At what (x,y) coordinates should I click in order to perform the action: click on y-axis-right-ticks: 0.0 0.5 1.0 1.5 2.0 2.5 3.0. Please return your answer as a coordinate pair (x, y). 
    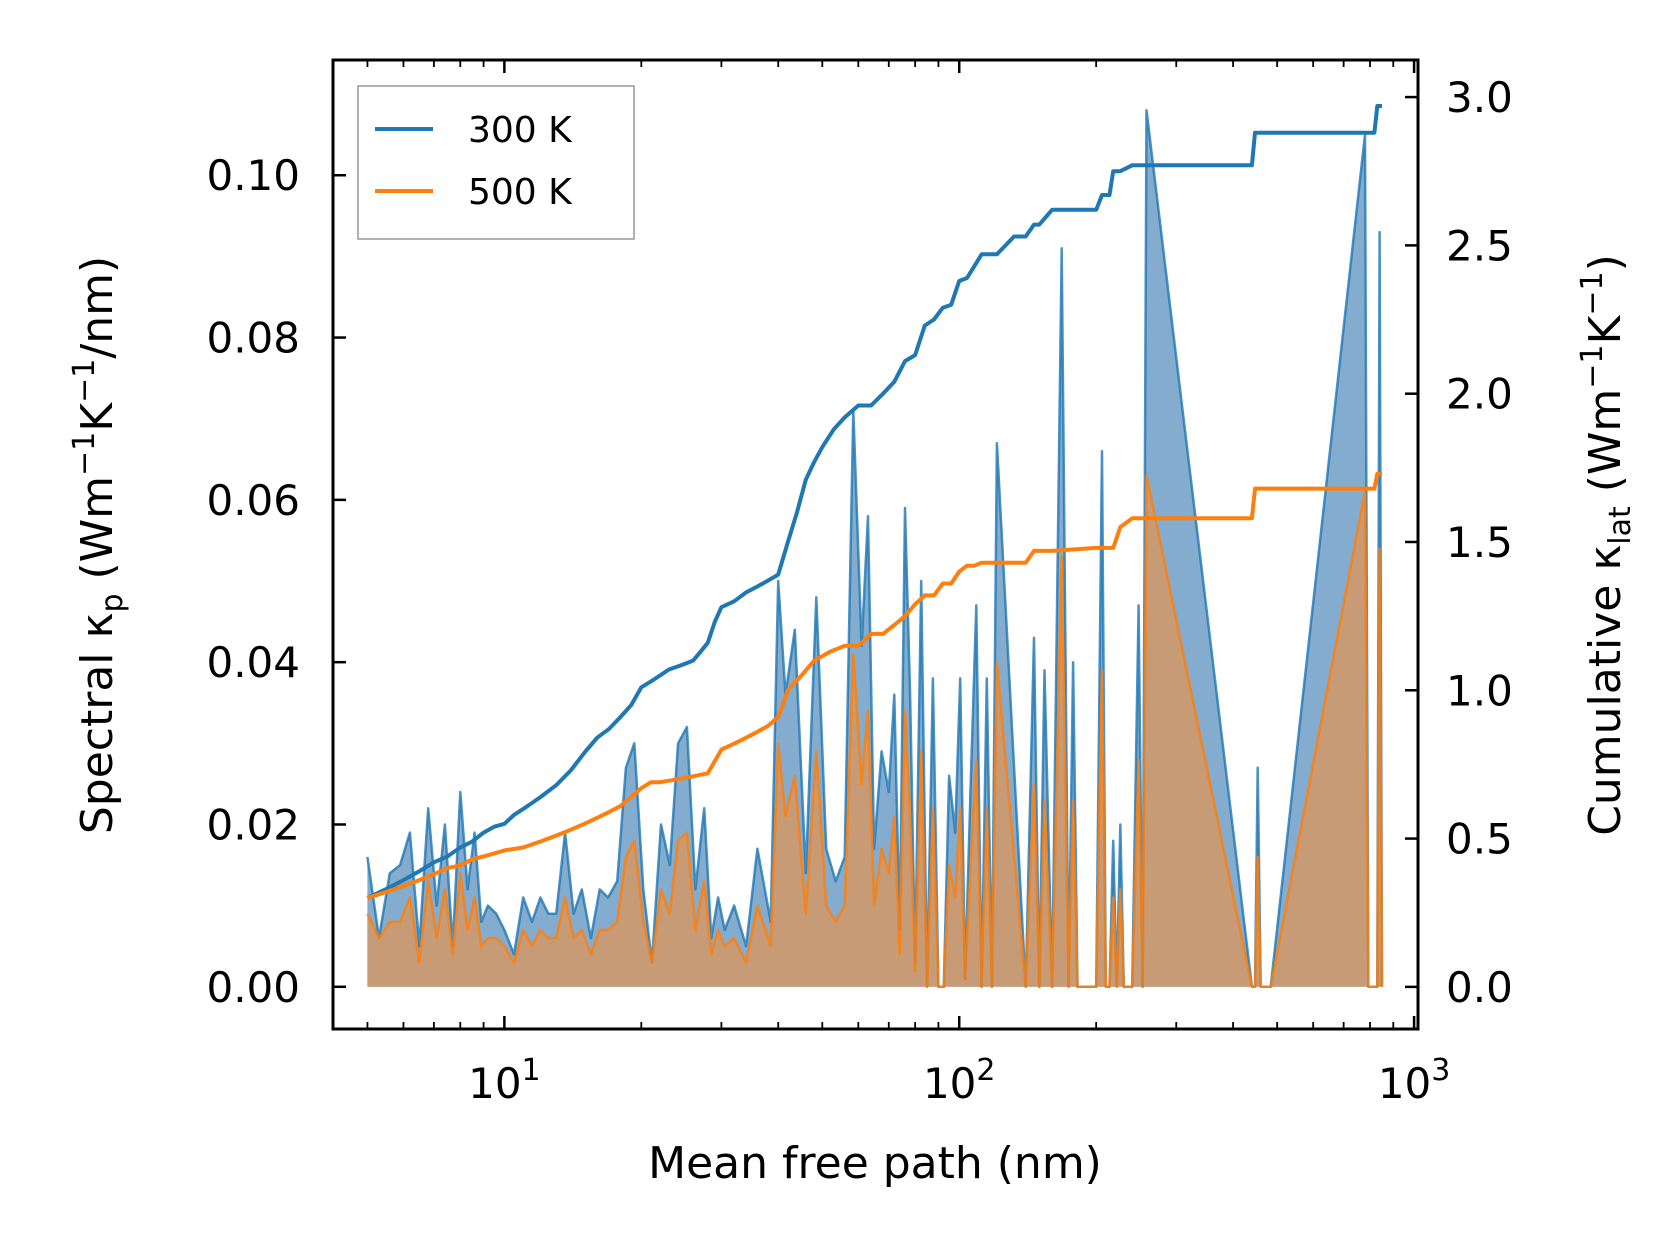
    Looking at the image, I should click on (1459, 542).